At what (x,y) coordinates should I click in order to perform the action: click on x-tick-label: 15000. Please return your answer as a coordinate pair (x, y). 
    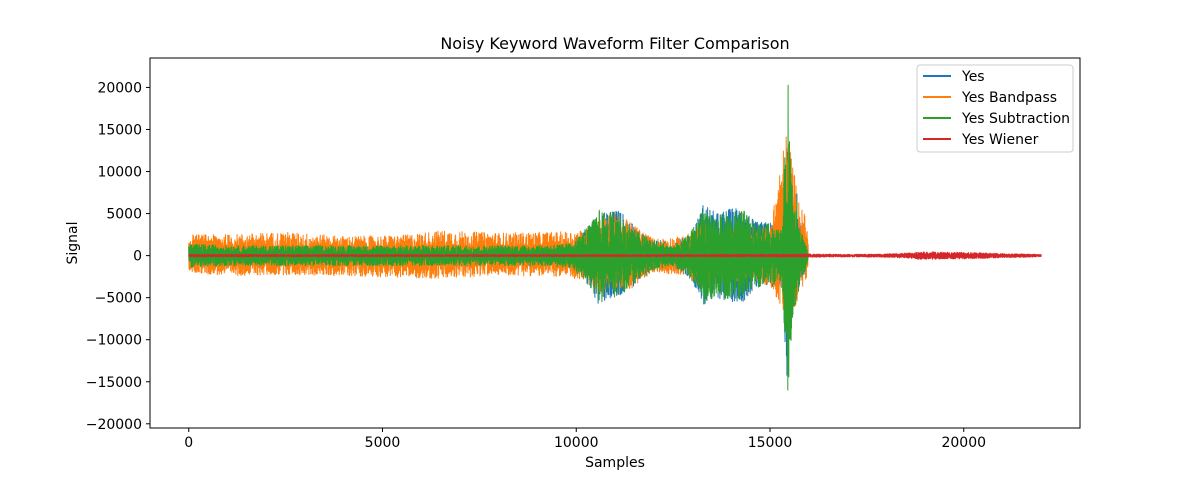
    Looking at the image, I should click on (770, 443).